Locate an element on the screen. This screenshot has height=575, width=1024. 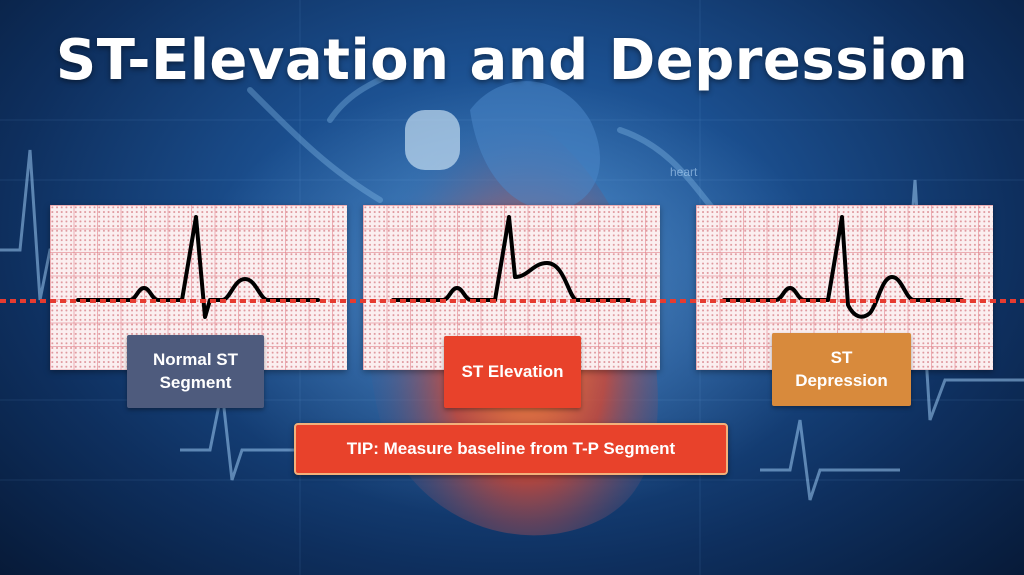
background-heart-text: heart is located at coordinates (684, 172).